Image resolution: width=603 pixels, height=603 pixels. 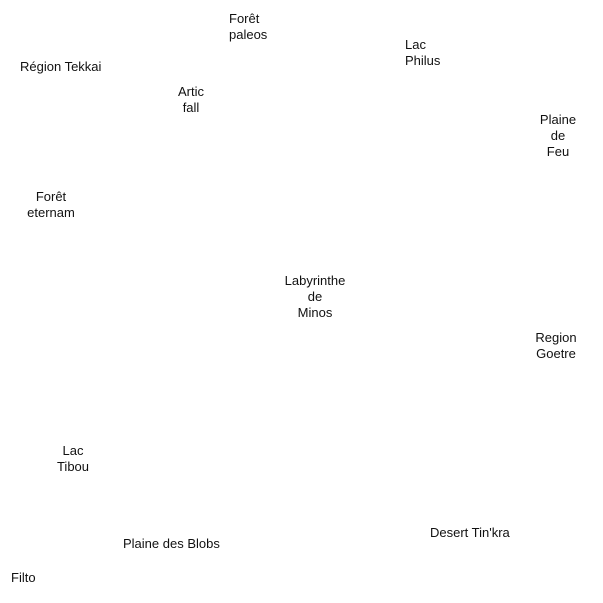 I want to click on place-foret-eternam: Forêt eternam, so click(x=51, y=205).